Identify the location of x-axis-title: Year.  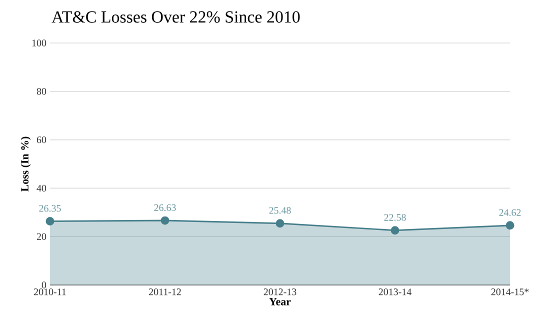
(280, 302).